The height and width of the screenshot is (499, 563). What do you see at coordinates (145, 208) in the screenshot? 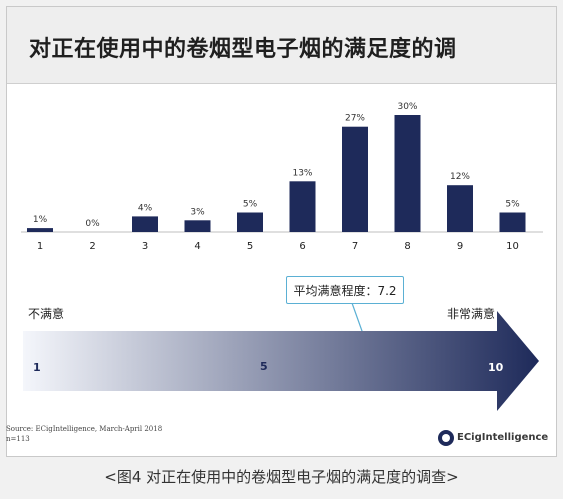
I see `value-label-3: 4%` at bounding box center [145, 208].